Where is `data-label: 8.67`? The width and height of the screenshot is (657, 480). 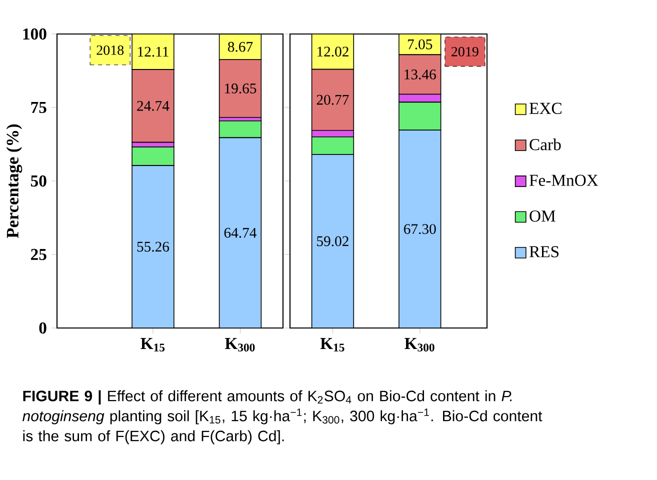
data-label: 8.67 is located at coordinates (240, 47).